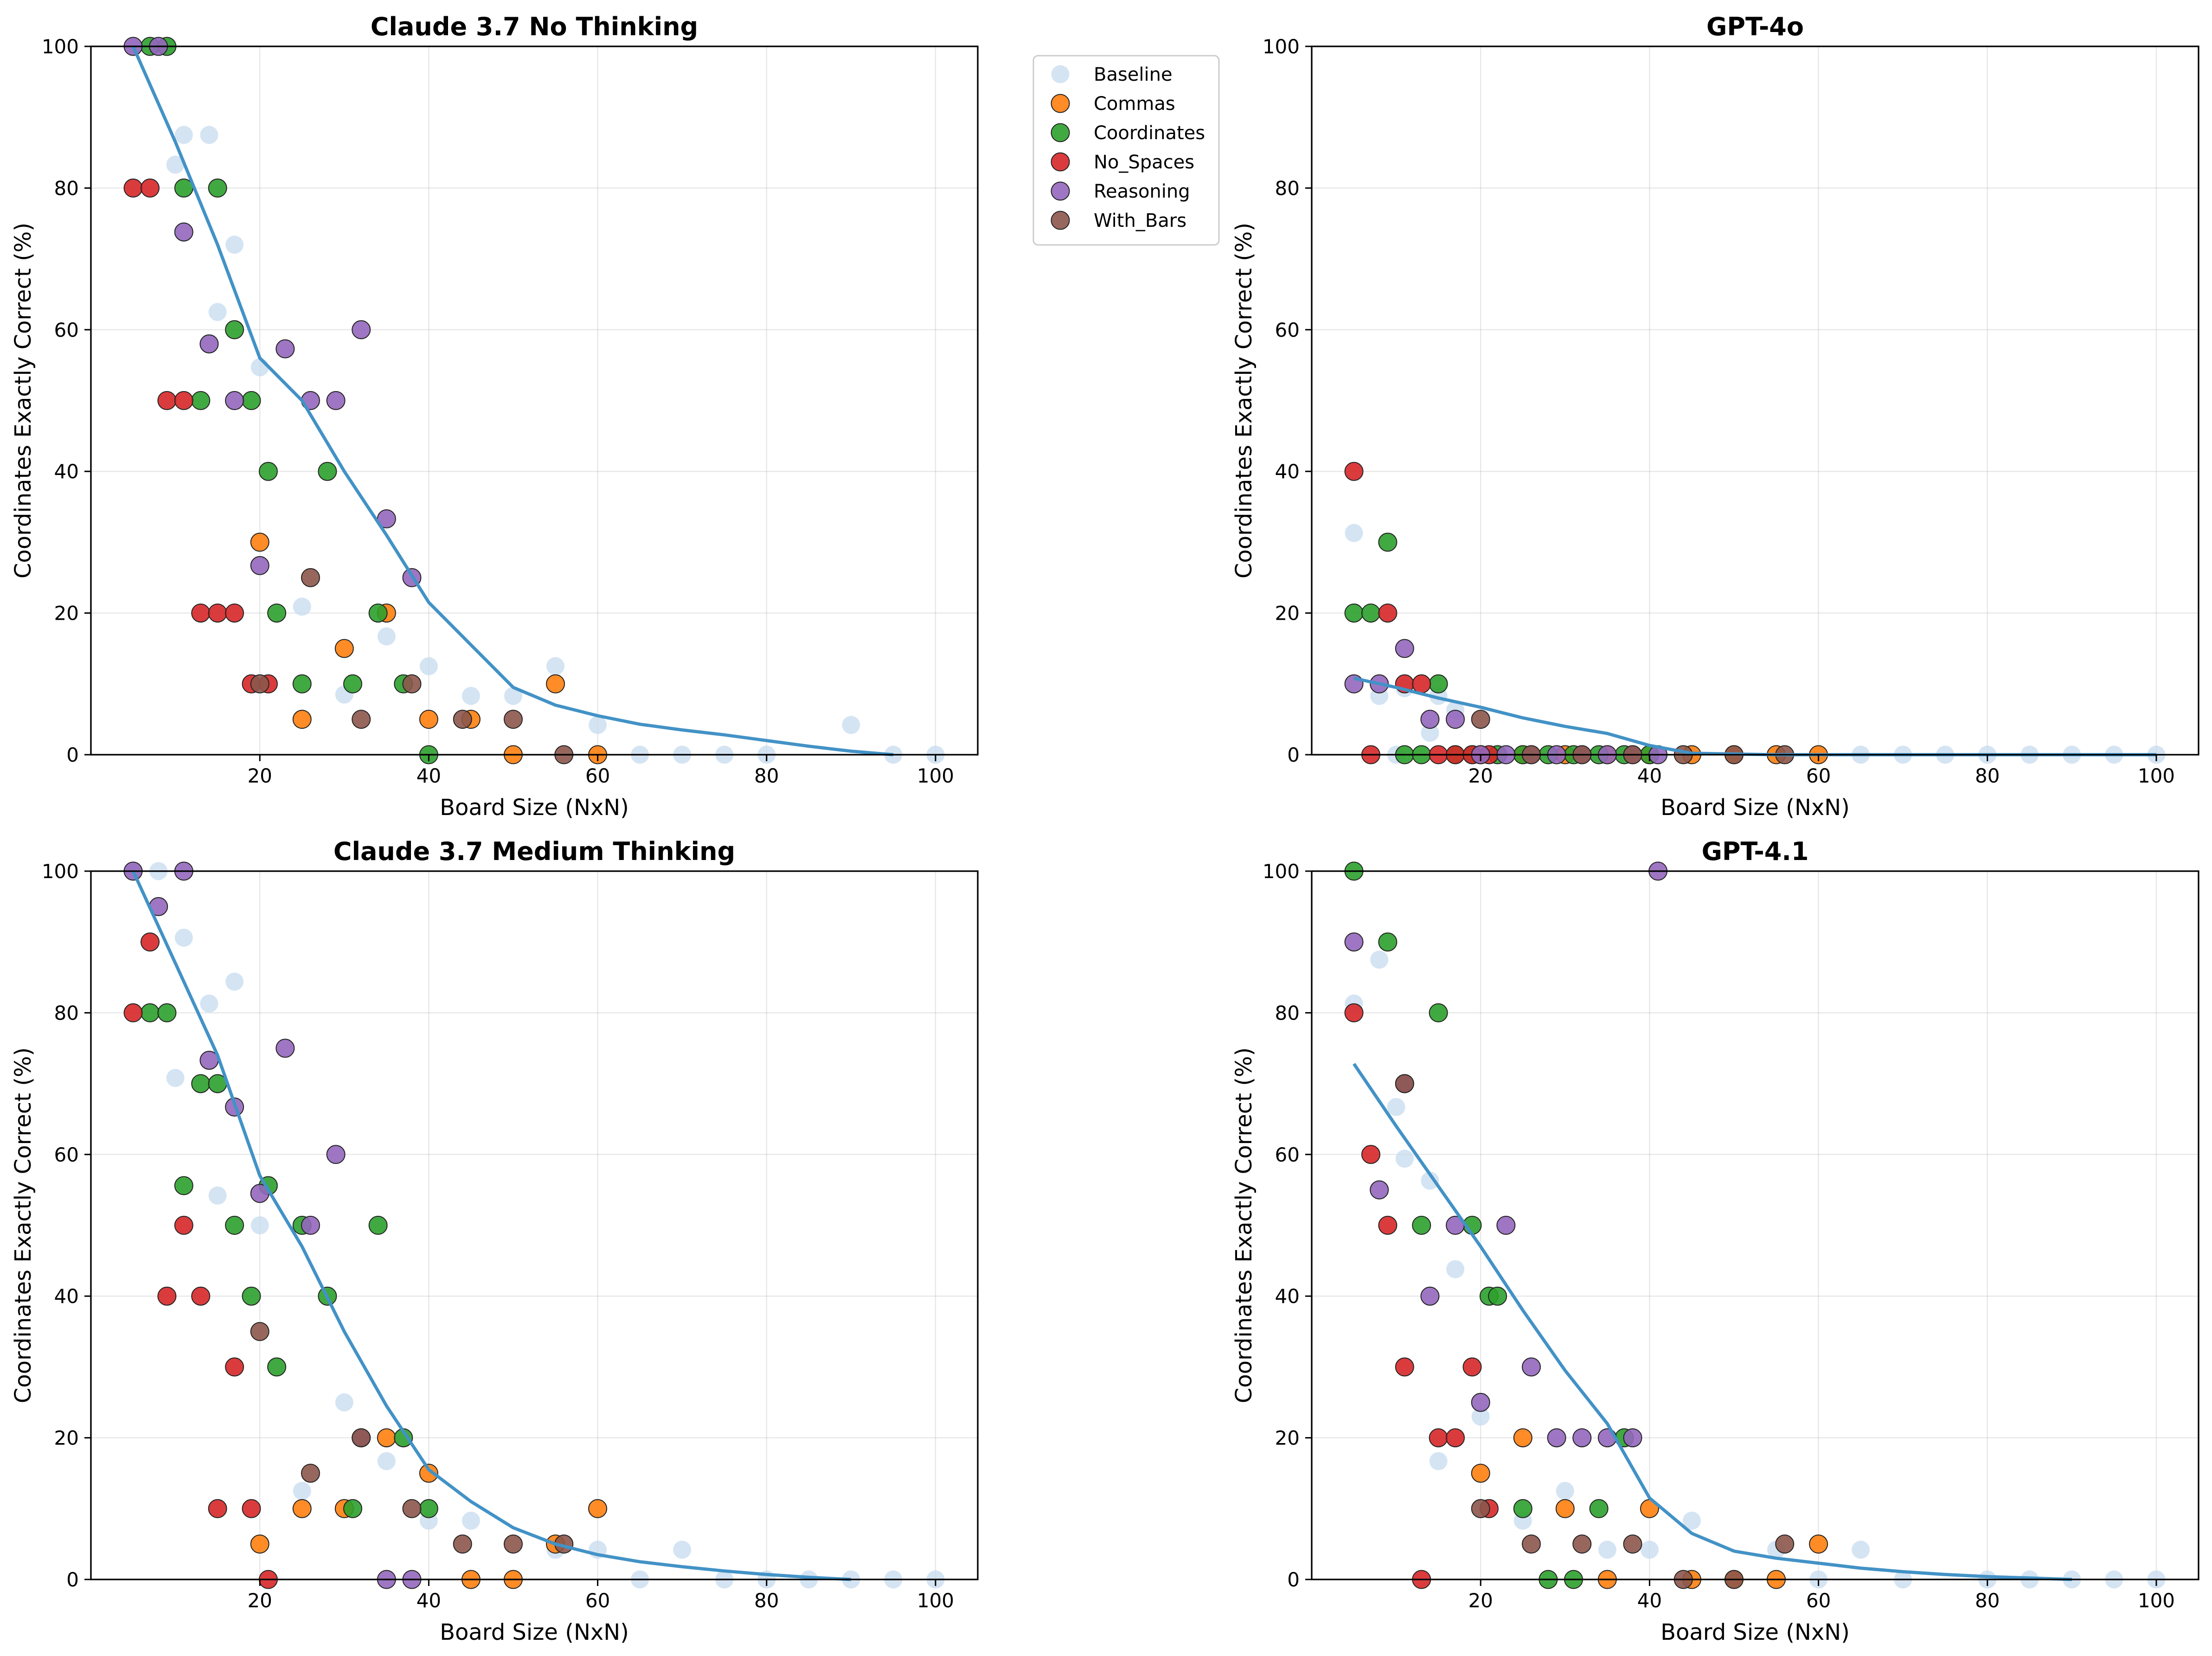 The image size is (2212, 1656). What do you see at coordinates (1140, 221) in the screenshot?
I see `legend-label: With_Bars` at bounding box center [1140, 221].